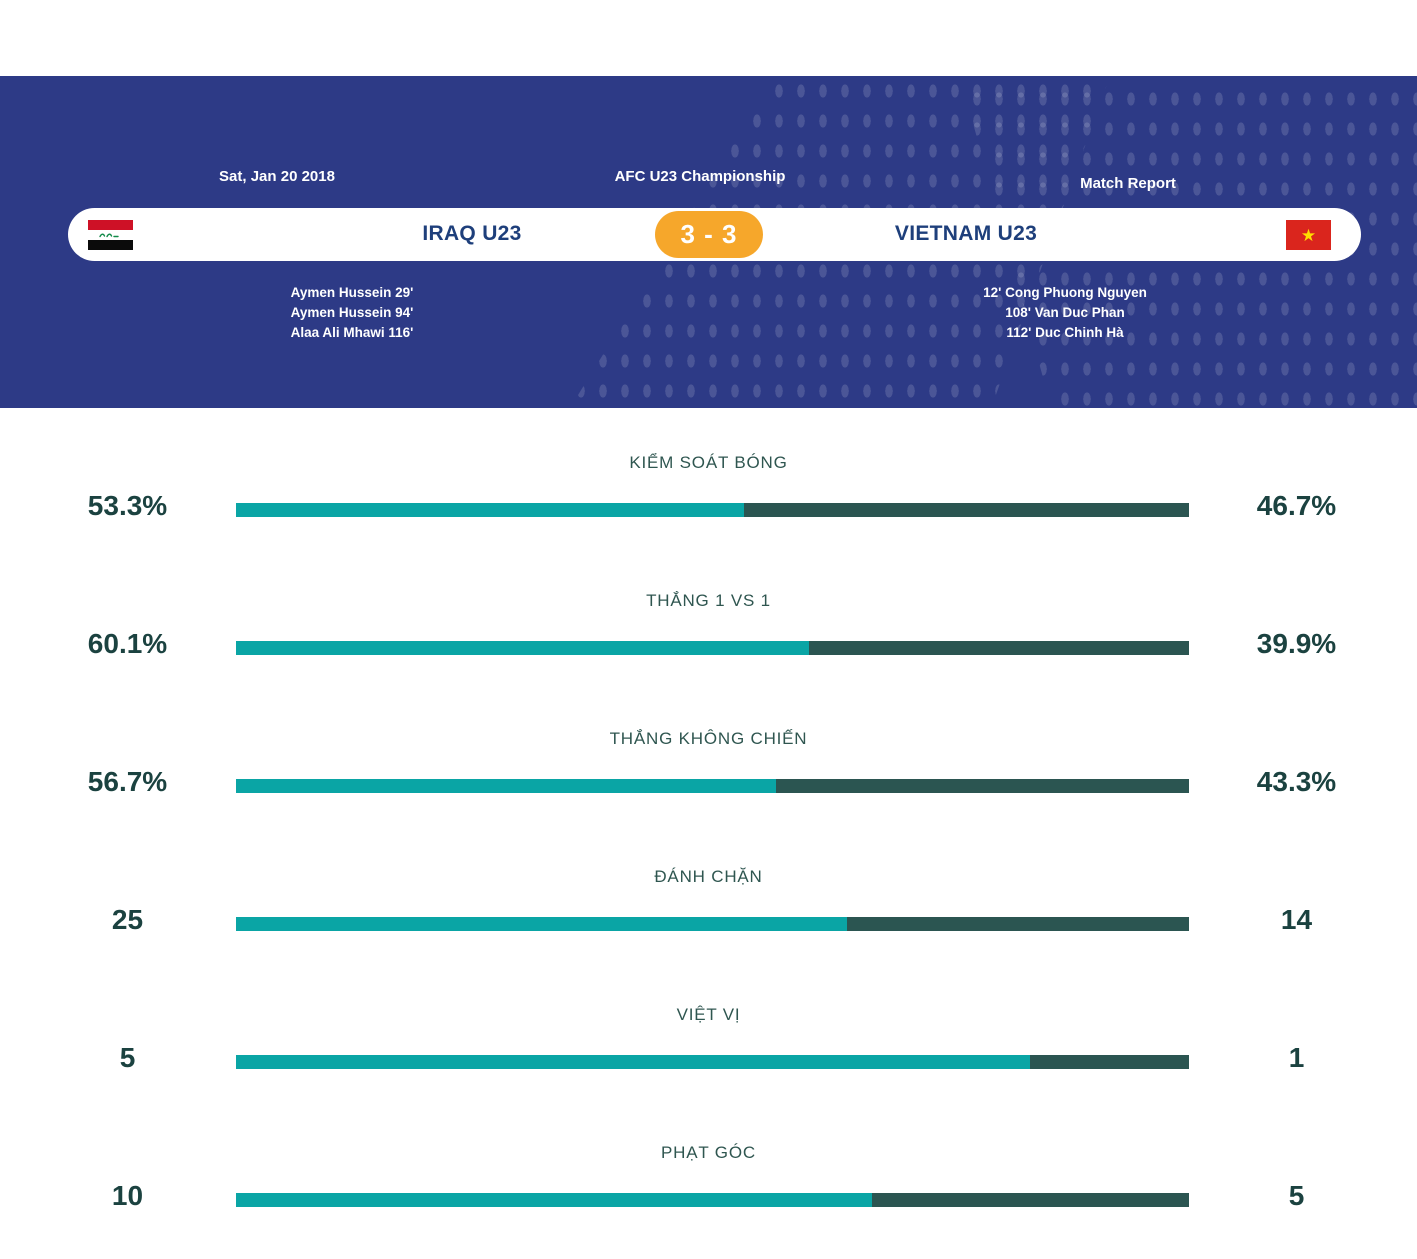  I want to click on home-scorer: Alaa Ali Mhawi 116', so click(352, 332).